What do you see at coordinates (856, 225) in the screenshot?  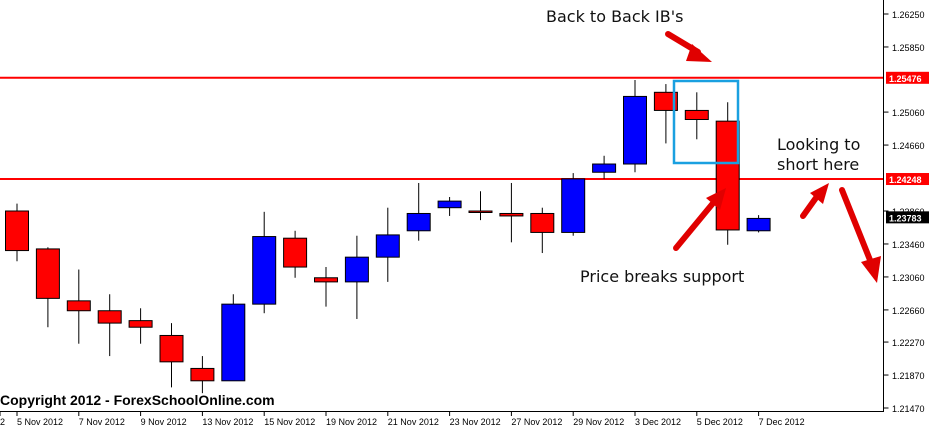 I see `arrow-short-target` at bounding box center [856, 225].